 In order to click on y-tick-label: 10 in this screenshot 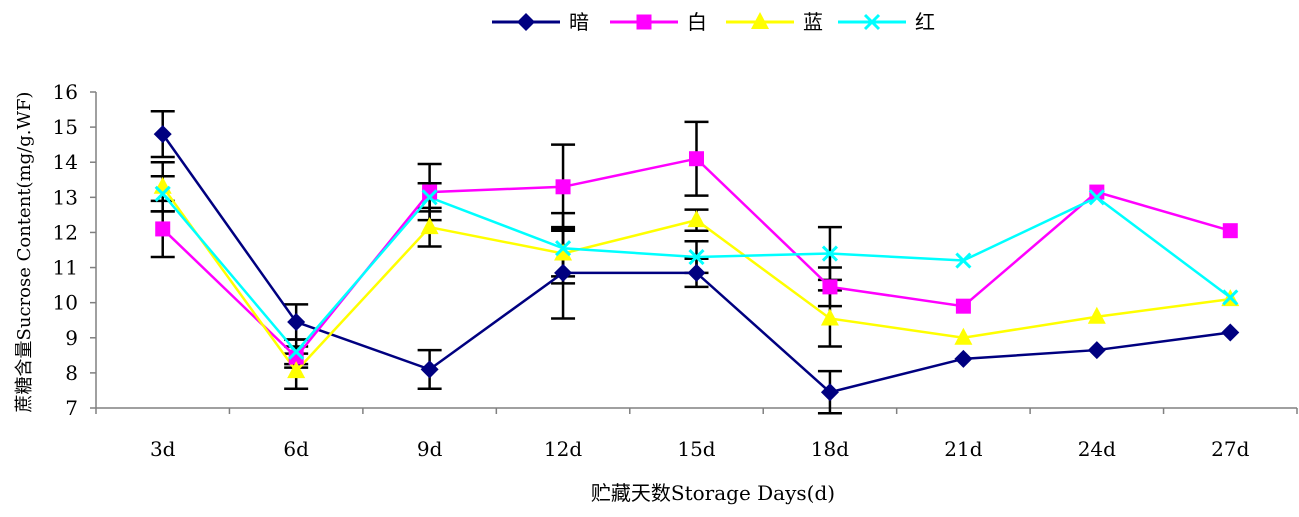, I will do `click(65, 303)`.